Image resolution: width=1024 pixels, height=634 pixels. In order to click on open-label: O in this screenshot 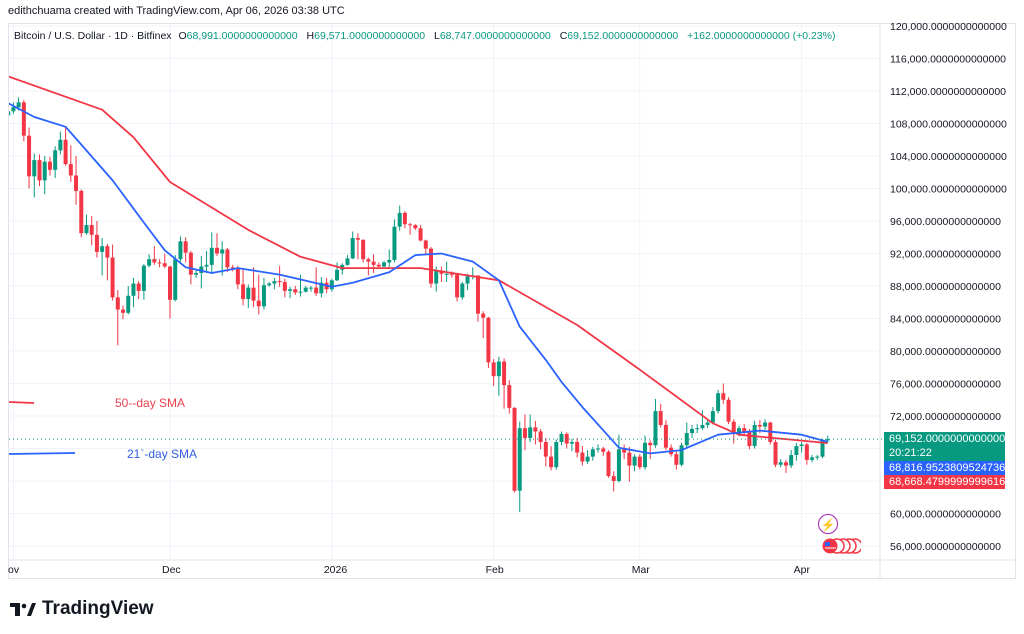, I will do `click(182, 36)`.